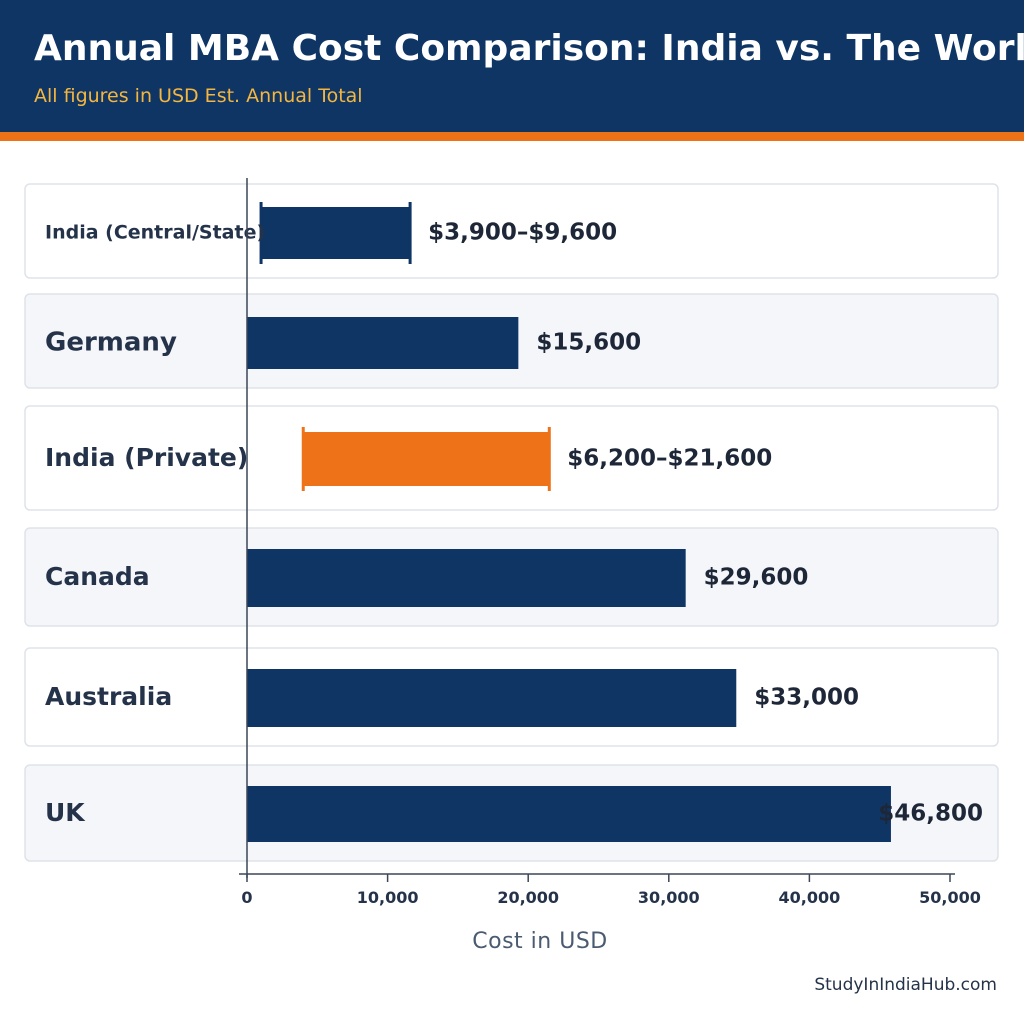 This screenshot has width=1024, height=1024. I want to click on value-label: $46,800, so click(930, 814).